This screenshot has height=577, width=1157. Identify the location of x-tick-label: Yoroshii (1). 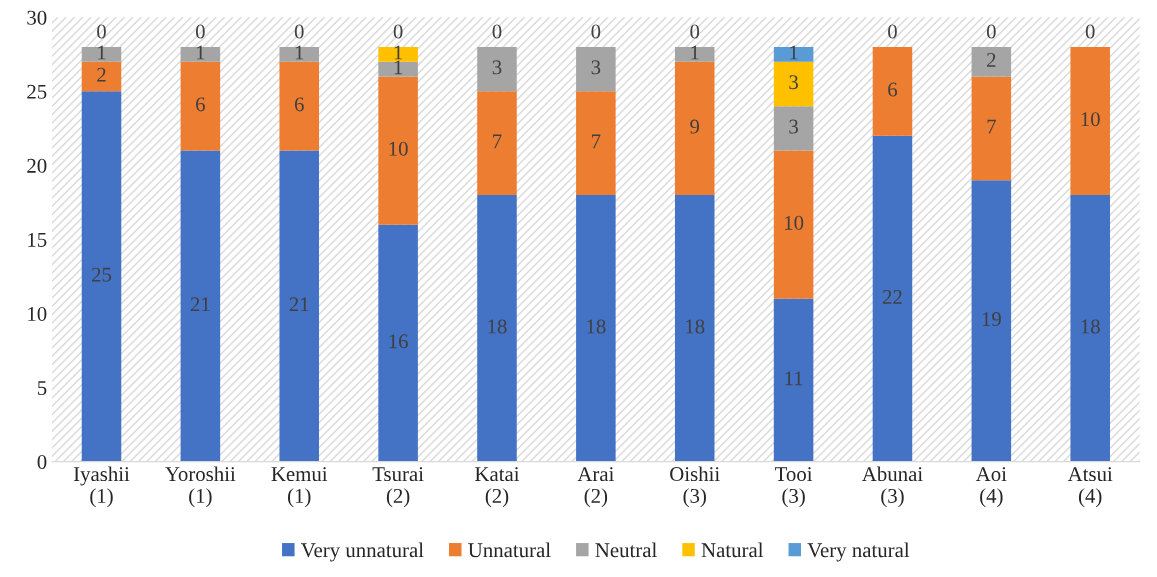
(200, 487).